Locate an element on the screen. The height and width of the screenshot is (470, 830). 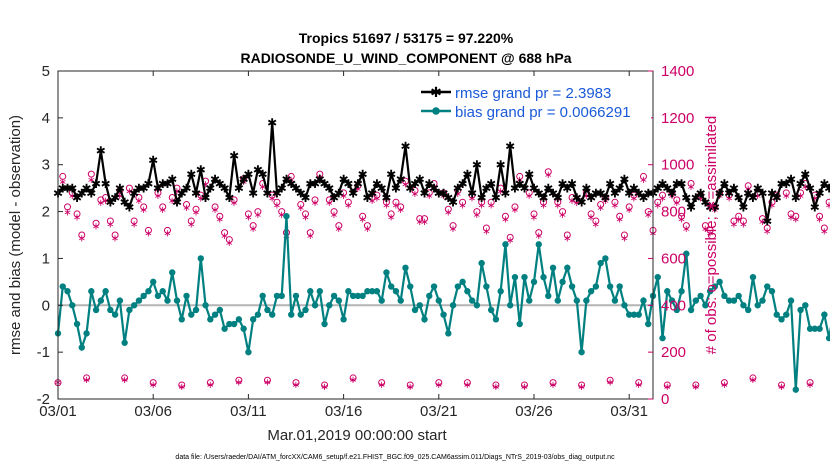
y-left-tick-label: 2 is located at coordinates (46, 212).